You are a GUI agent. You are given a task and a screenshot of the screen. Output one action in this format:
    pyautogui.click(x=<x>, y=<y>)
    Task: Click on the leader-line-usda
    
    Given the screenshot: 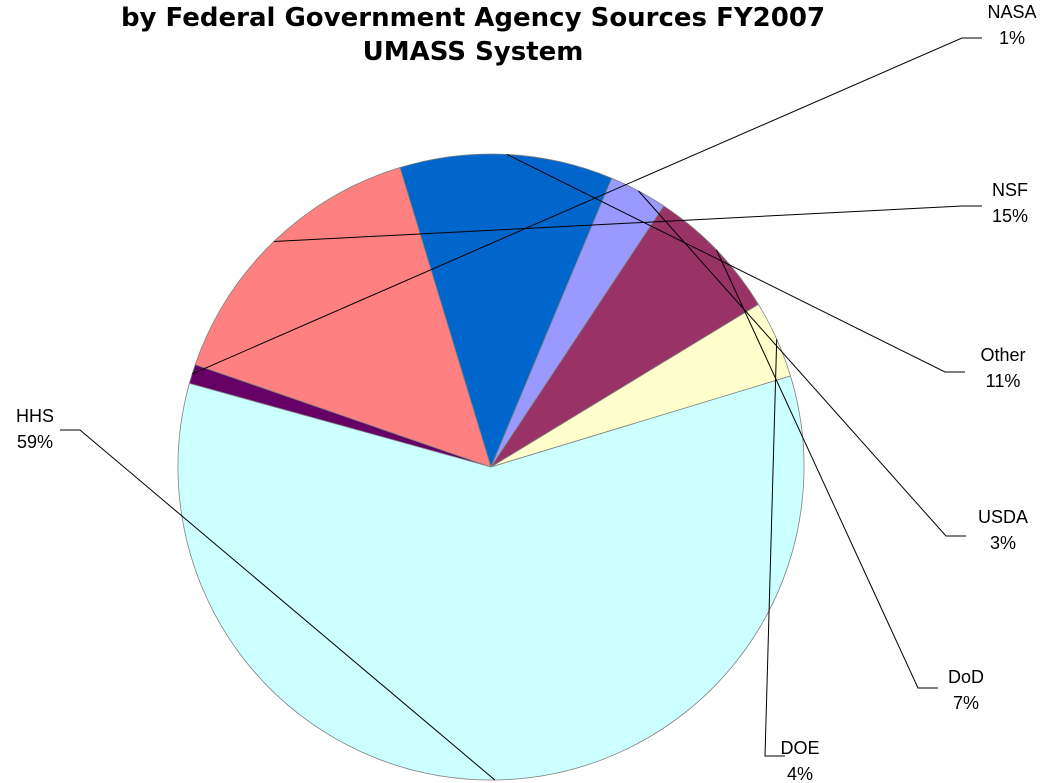 What is the action you would take?
    pyautogui.click(x=802, y=363)
    